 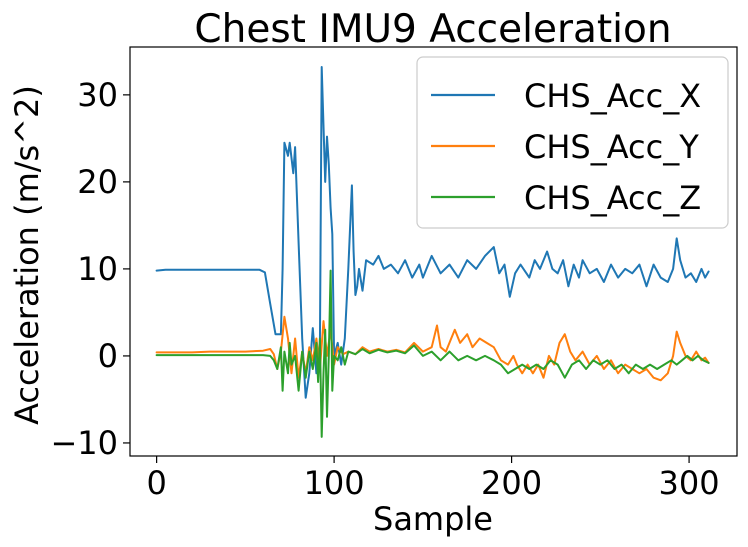 What do you see at coordinates (156, 483) in the screenshot?
I see `x-tick-label: 0` at bounding box center [156, 483].